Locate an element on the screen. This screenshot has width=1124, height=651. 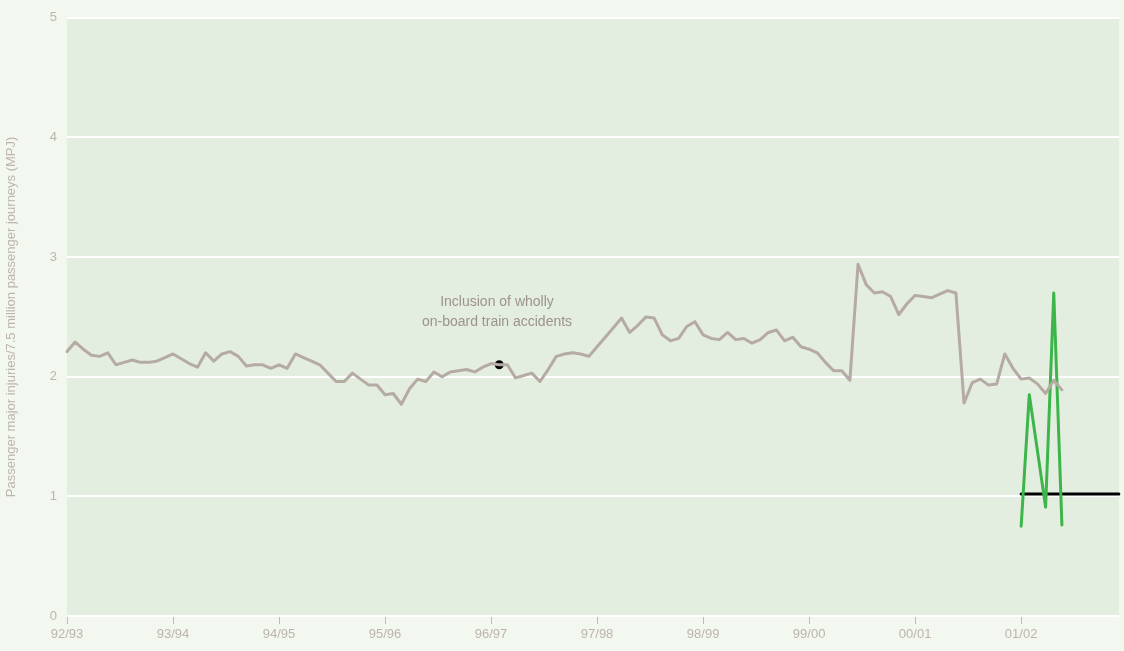
x-tick-label: 93/94 is located at coordinates (173, 634).